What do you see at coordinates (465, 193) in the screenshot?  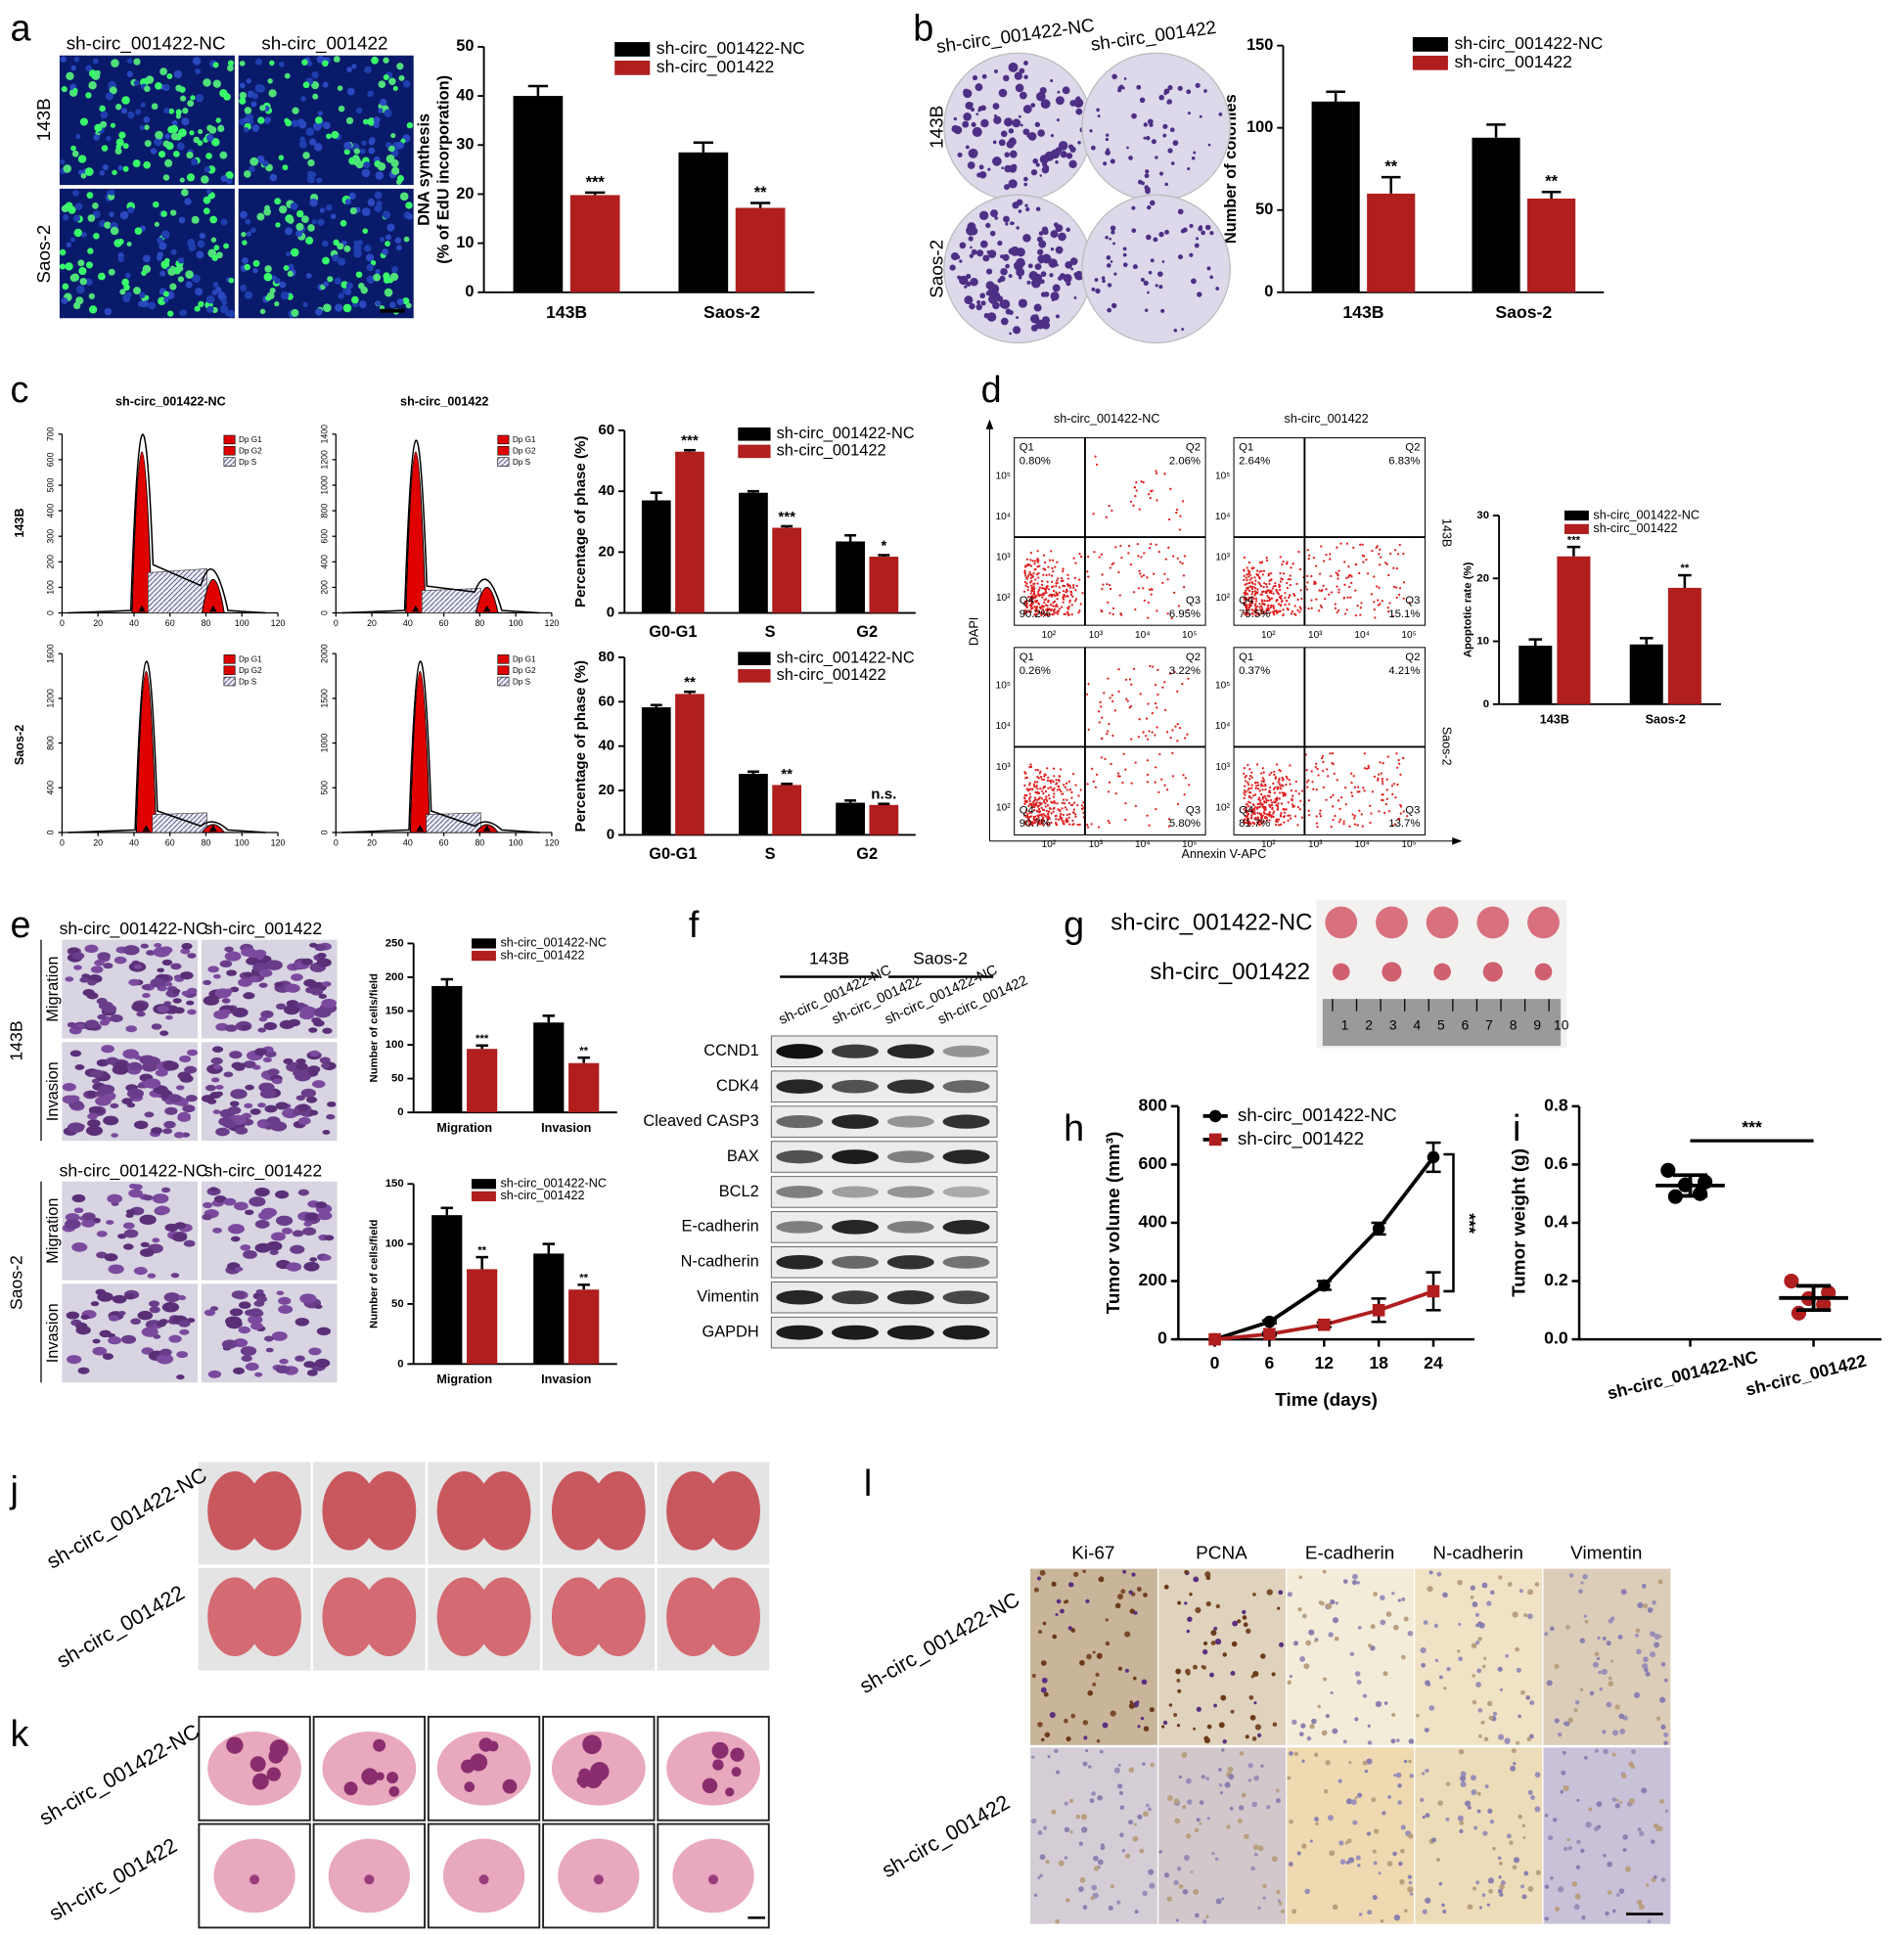 I see `y-tick-label: 20` at bounding box center [465, 193].